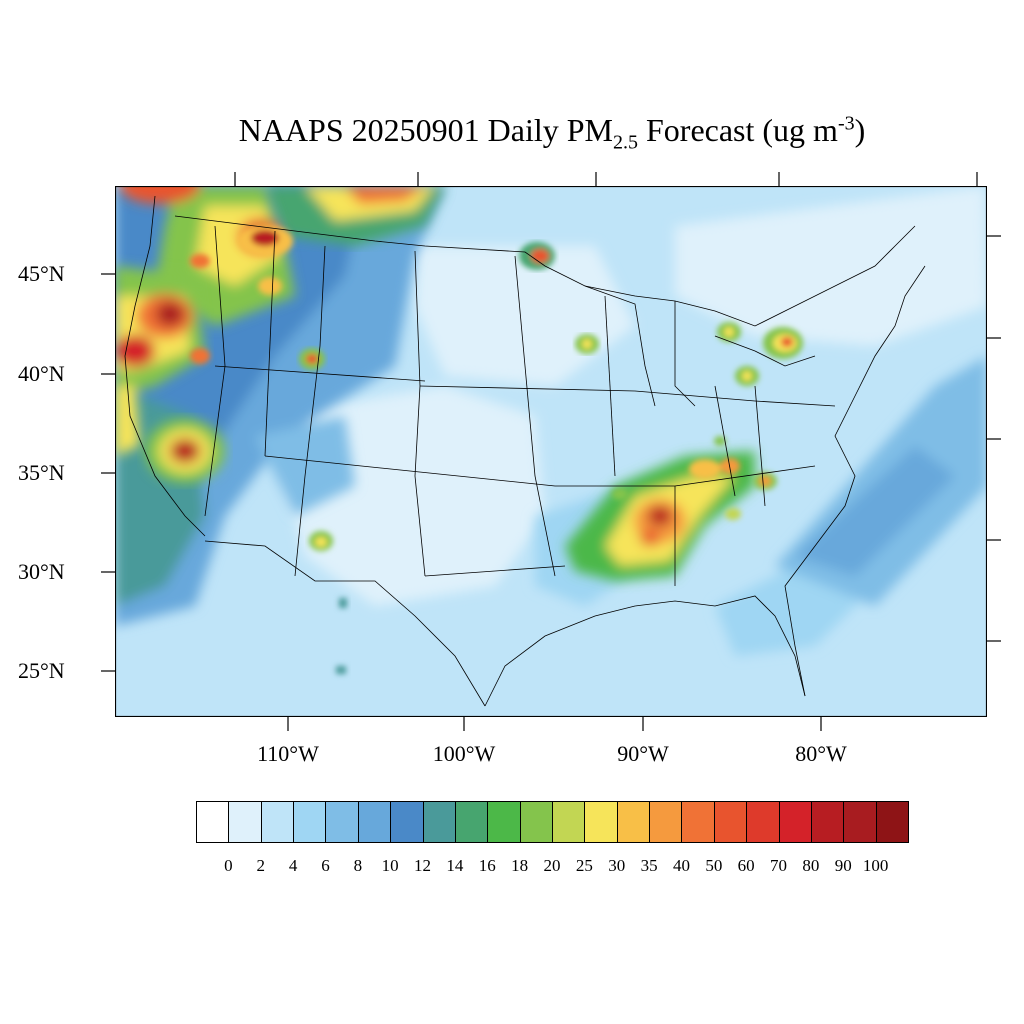 The image size is (1024, 1024). I want to click on colorbar-tick-label: 16, so click(487, 865).